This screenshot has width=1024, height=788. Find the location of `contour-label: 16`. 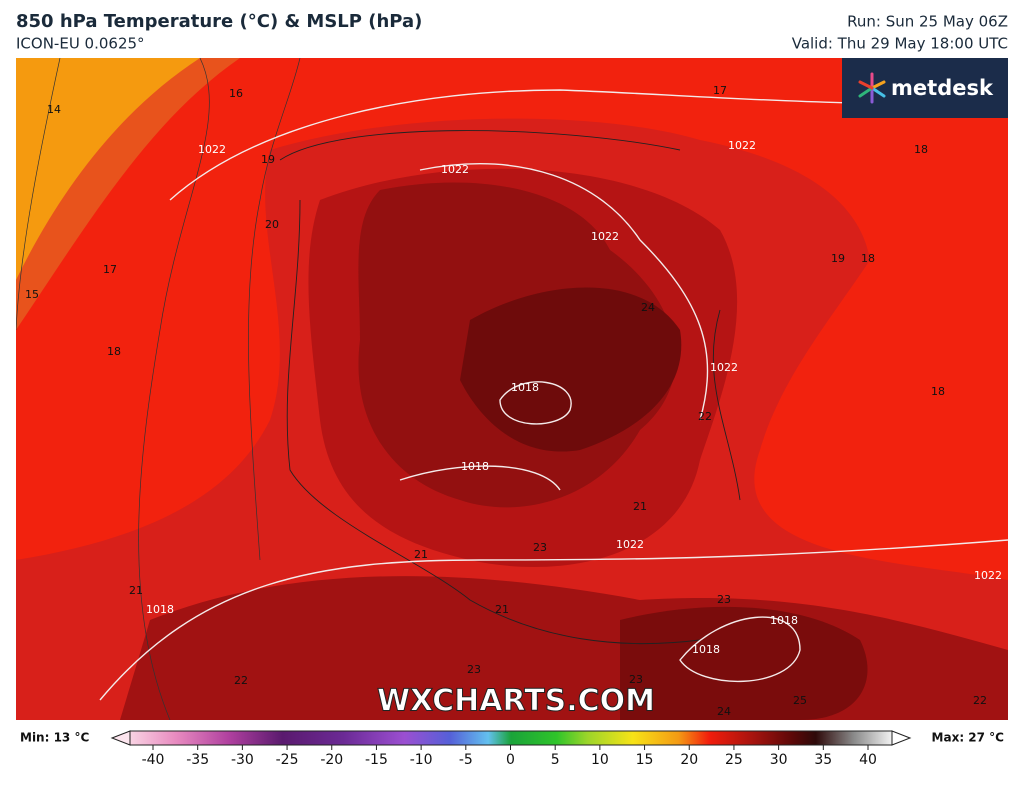

contour-label: 16 is located at coordinates (236, 93).